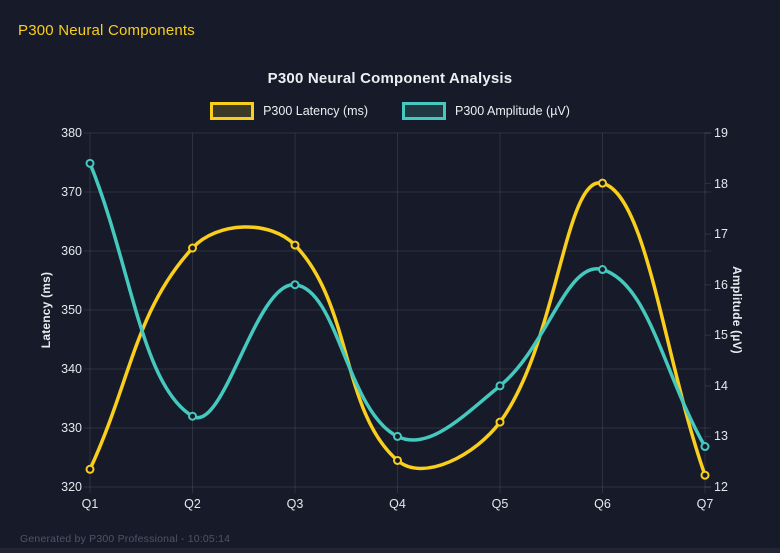 This screenshot has width=780, height=553. I want to click on chart-legend: P300 Latency (ms) P300 Amplitude (µV), so click(390, 111).